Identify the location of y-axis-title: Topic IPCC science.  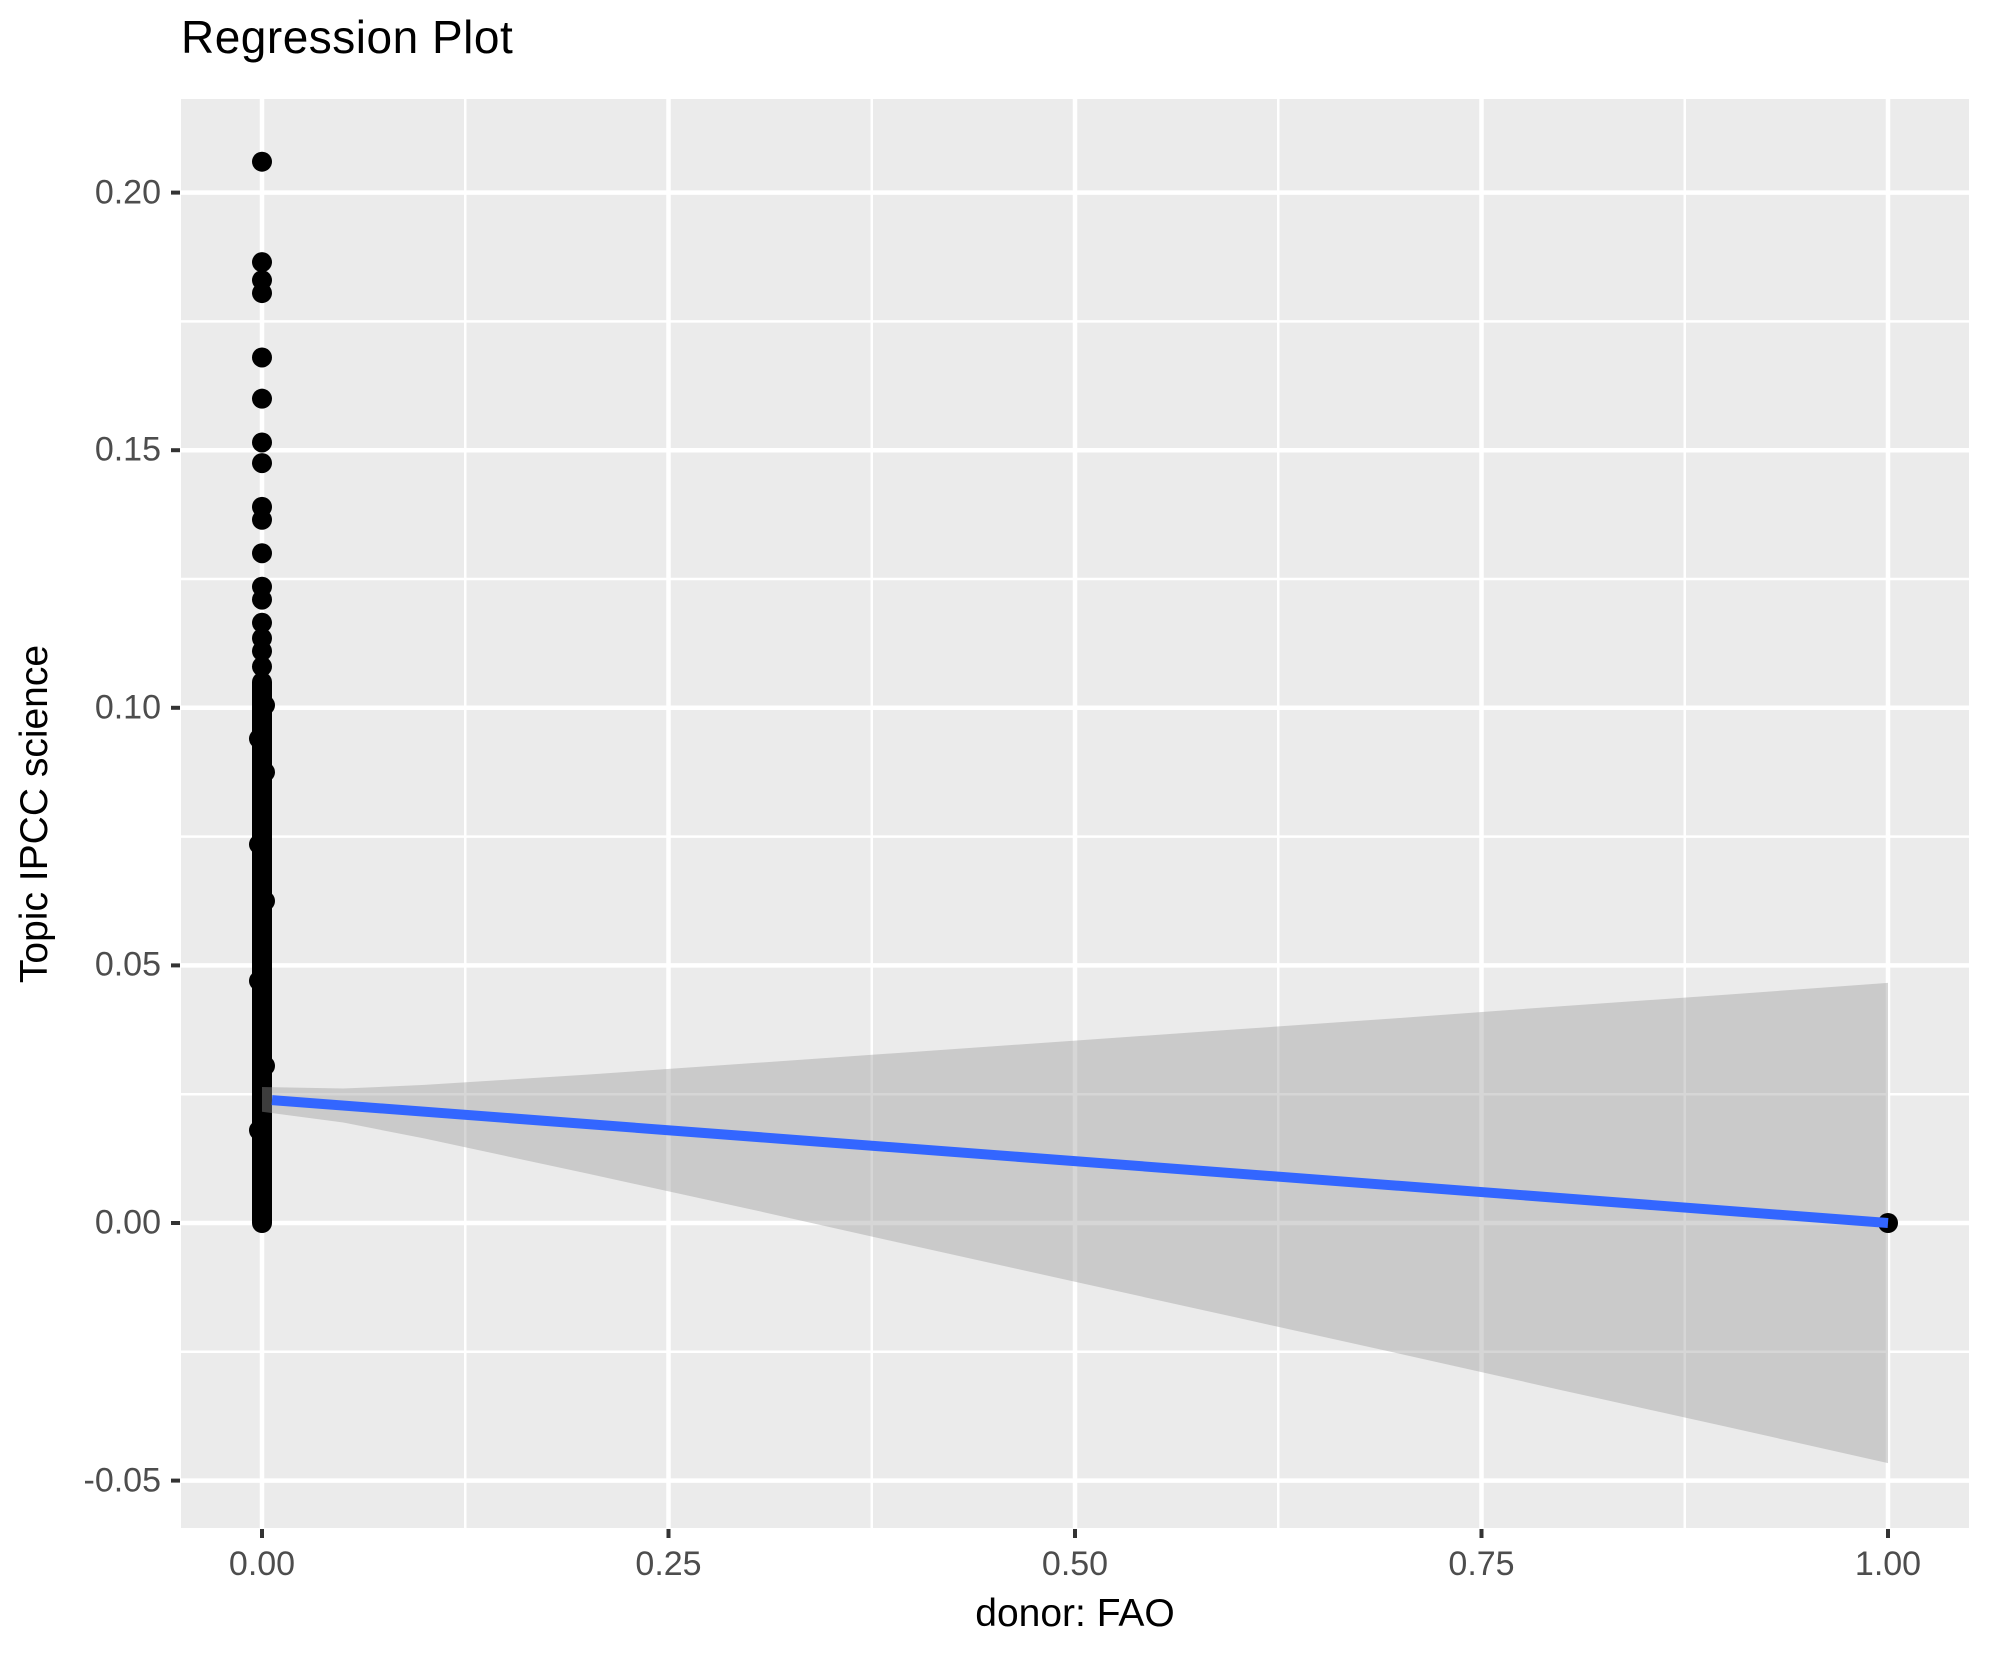
(35, 813).